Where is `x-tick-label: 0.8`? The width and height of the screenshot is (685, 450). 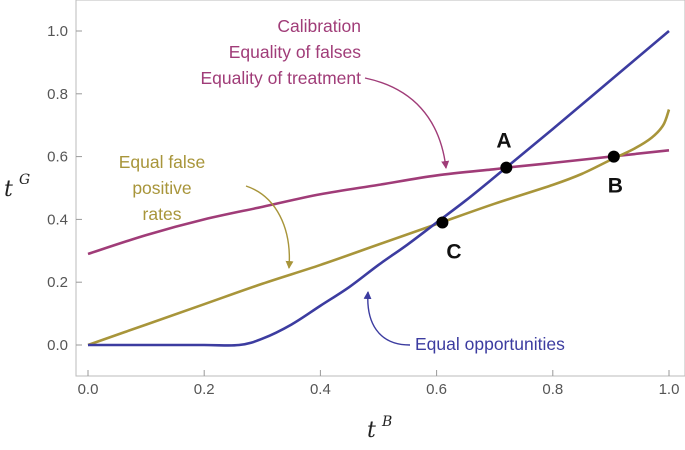 x-tick-label: 0.8 is located at coordinates (552, 389).